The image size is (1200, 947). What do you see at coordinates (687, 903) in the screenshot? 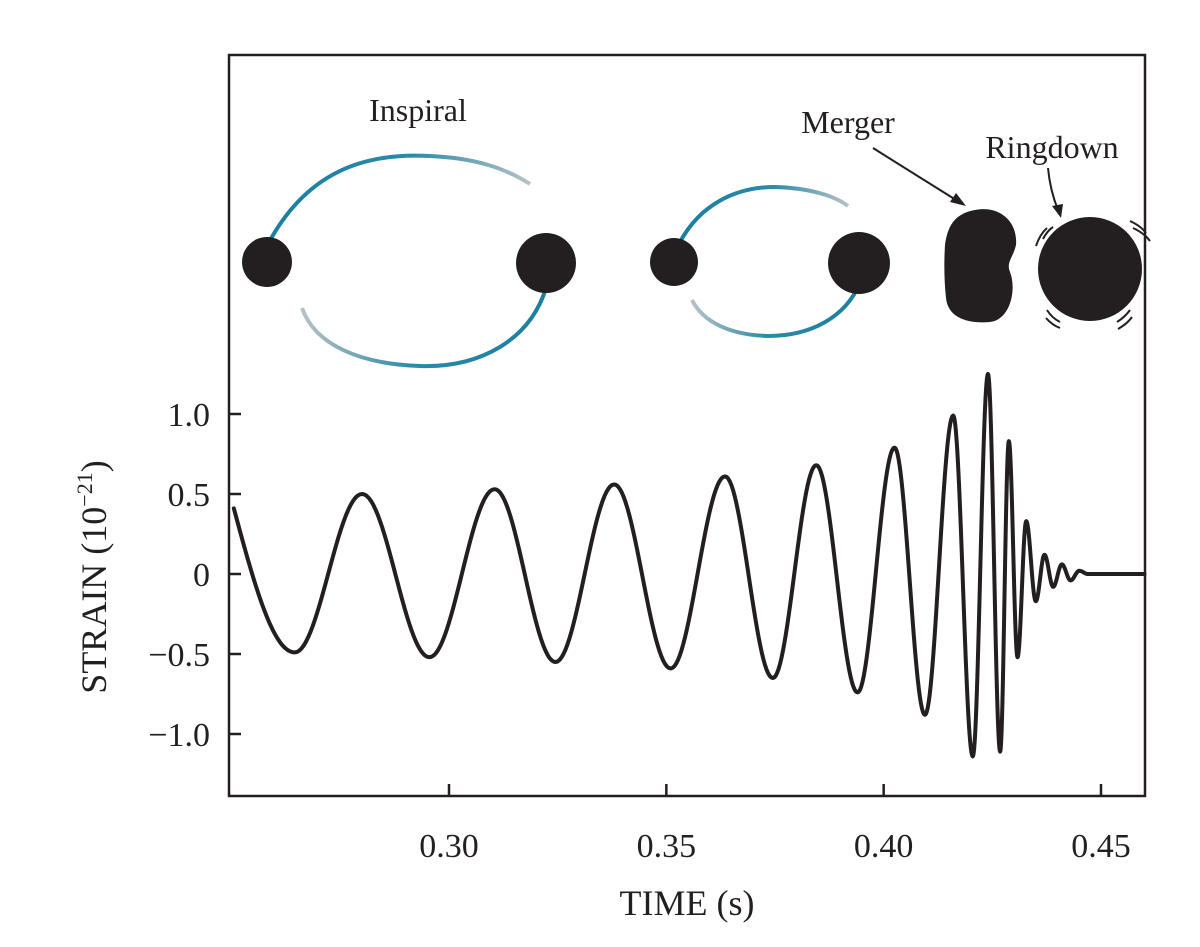
I see `x-axis-title: TIME (s)` at bounding box center [687, 903].